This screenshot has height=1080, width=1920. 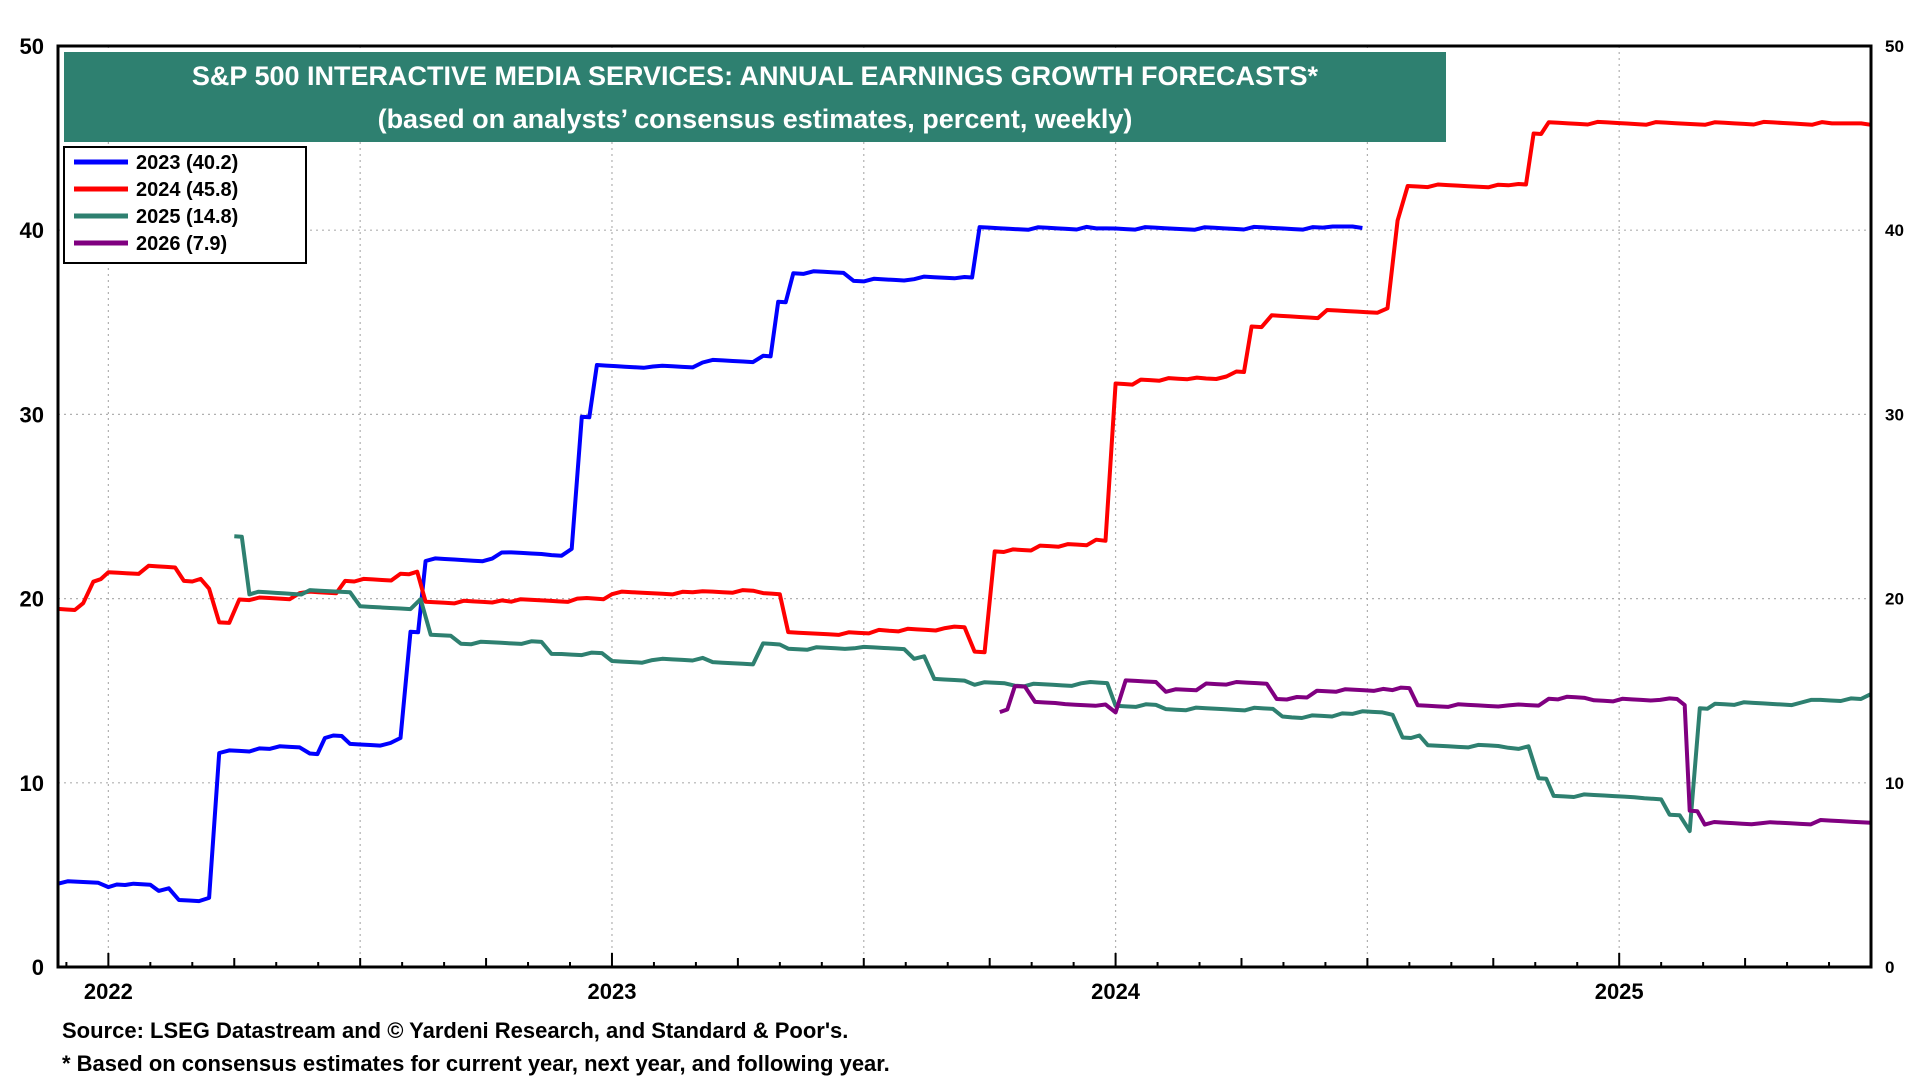 I want to click on y-axis-right: 0 10 20 30 40 50, so click(x=1894, y=507).